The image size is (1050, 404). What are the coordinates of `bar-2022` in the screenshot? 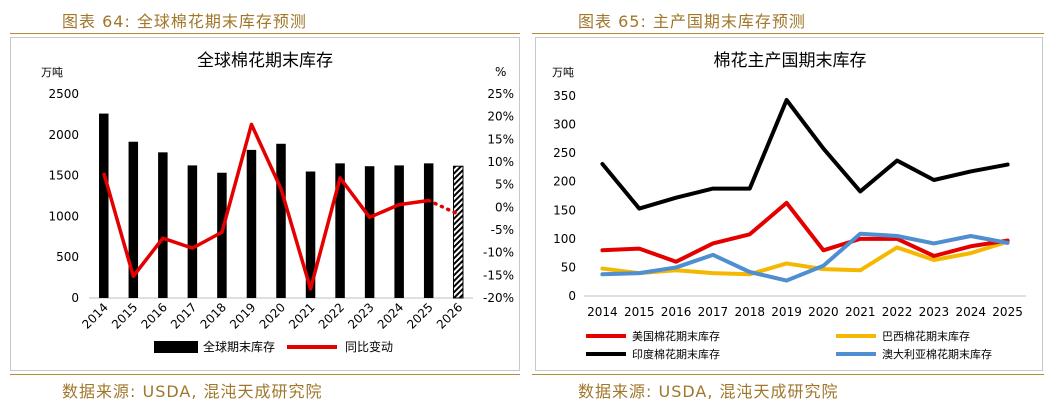 It's located at (340, 230).